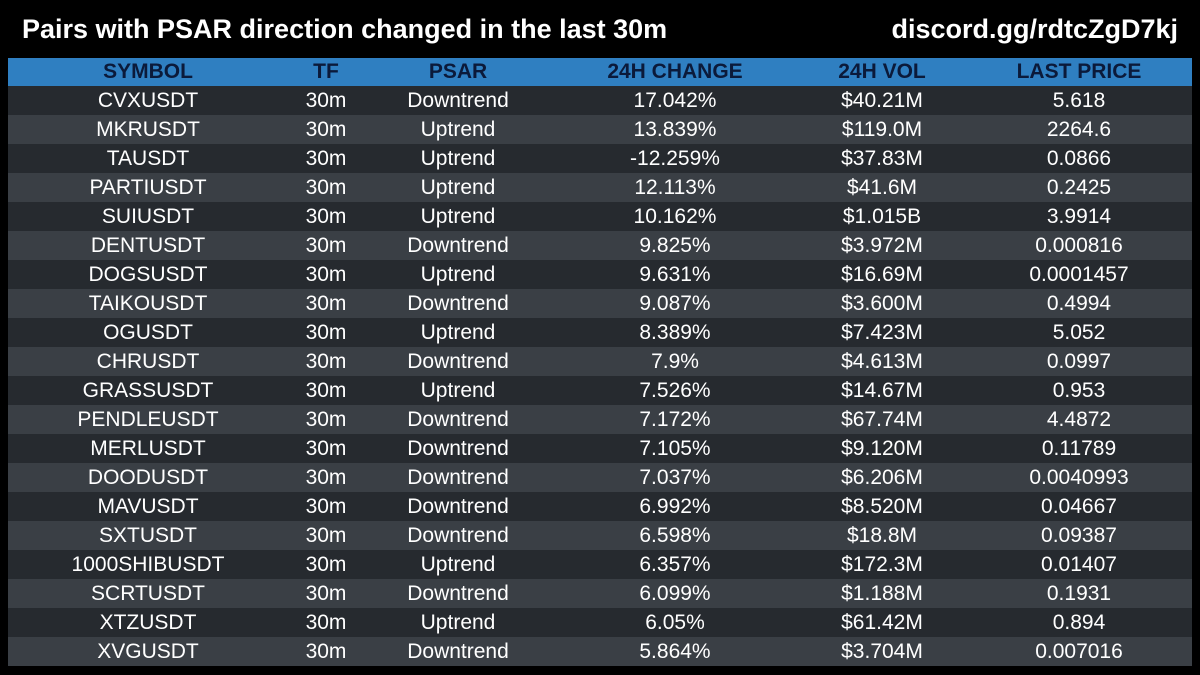 This screenshot has width=1200, height=675. What do you see at coordinates (675, 651) in the screenshot?
I see `cell-24h-change: 5.864%` at bounding box center [675, 651].